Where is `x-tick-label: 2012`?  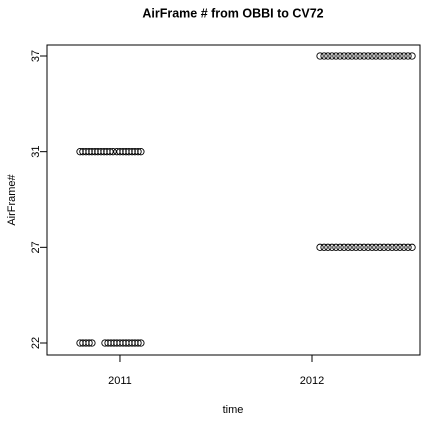 x-tick-label: 2012 is located at coordinates (312, 381).